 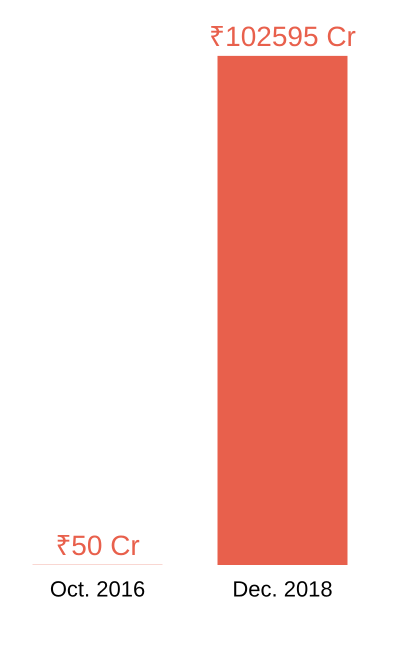 What do you see at coordinates (282, 589) in the screenshot?
I see `x-tick-label: Dec. 2018` at bounding box center [282, 589].